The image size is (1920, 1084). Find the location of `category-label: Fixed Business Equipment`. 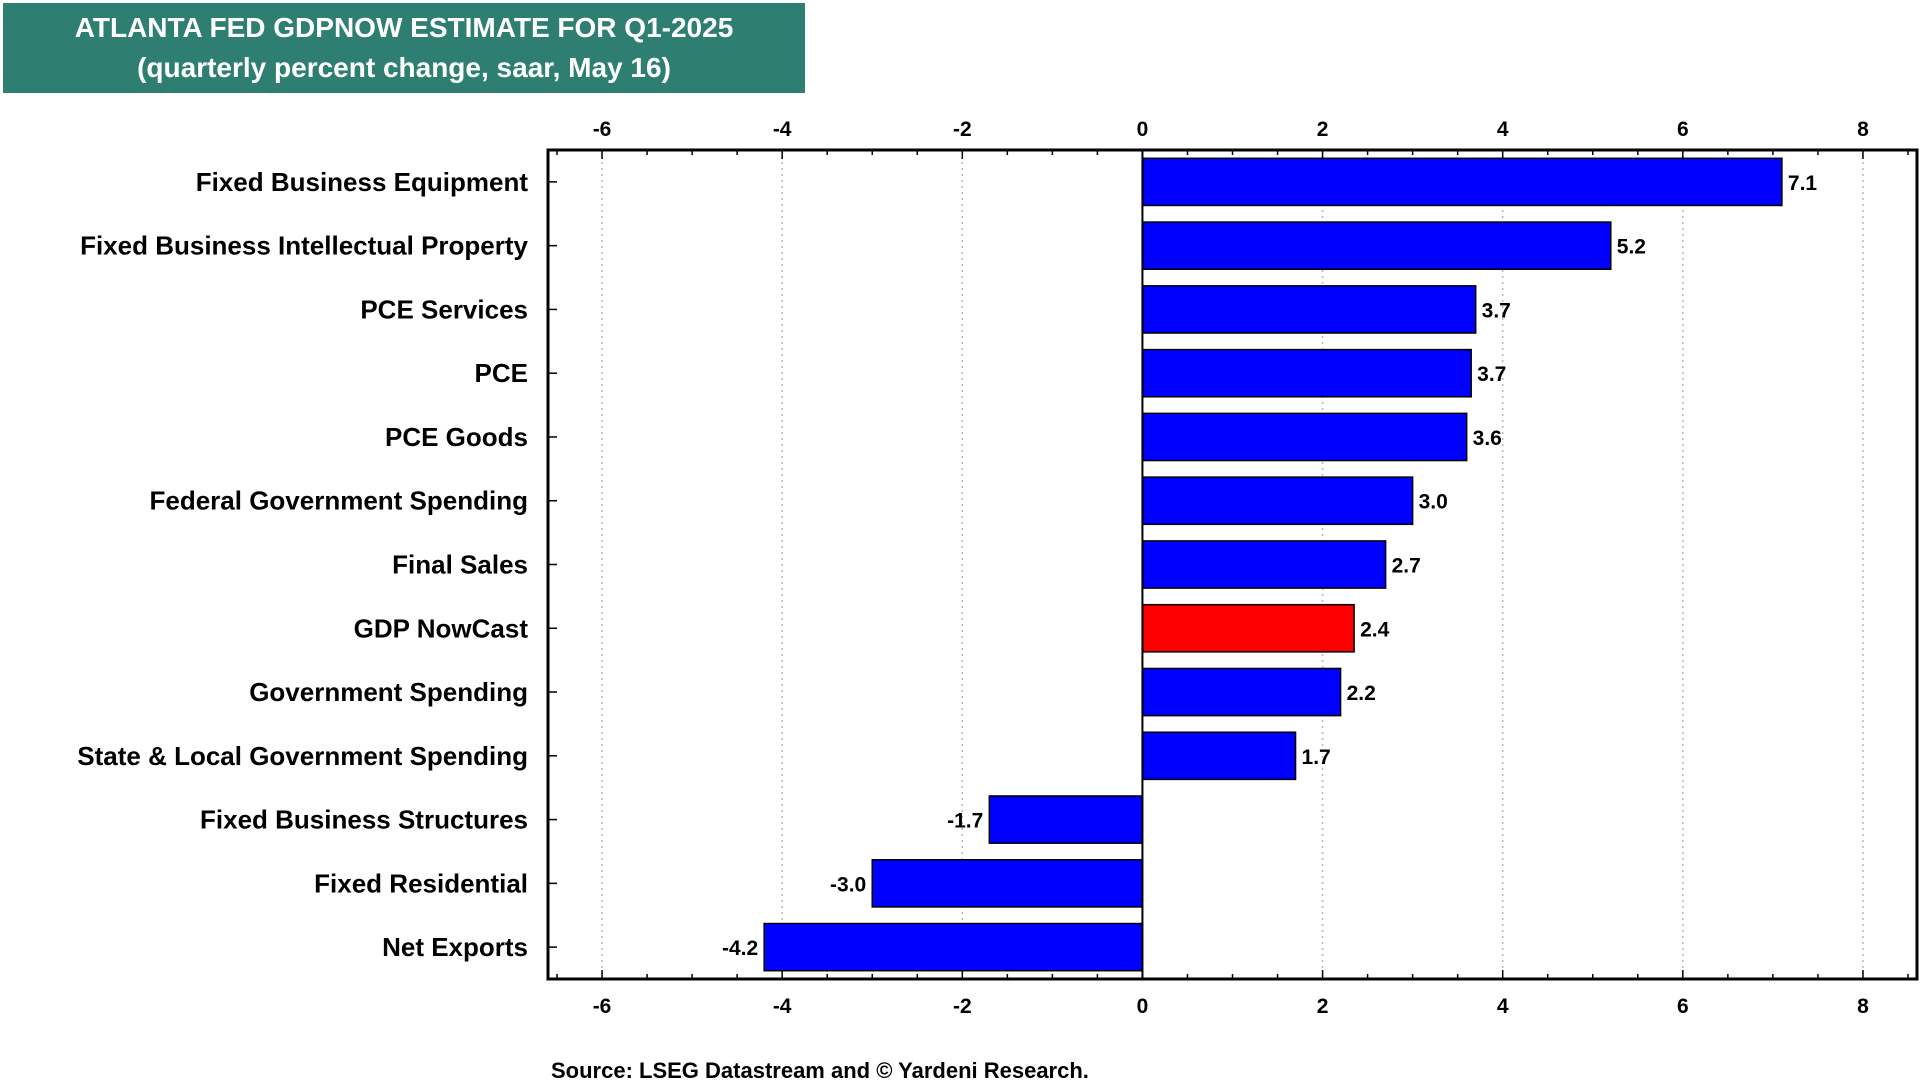

category-label: Fixed Business Equipment is located at coordinates (362, 182).